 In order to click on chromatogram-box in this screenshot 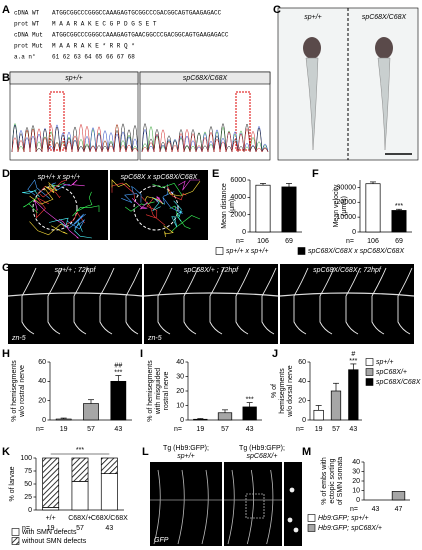, I will do `click(74, 116)`.